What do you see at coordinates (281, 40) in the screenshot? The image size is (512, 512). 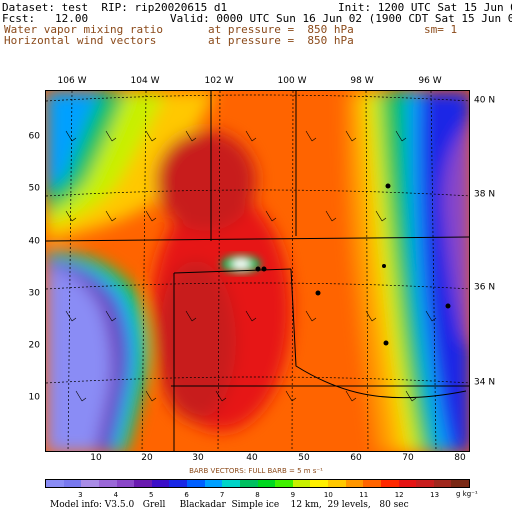 I see `field2-level: at pressure = 850 hPa` at bounding box center [281, 40].